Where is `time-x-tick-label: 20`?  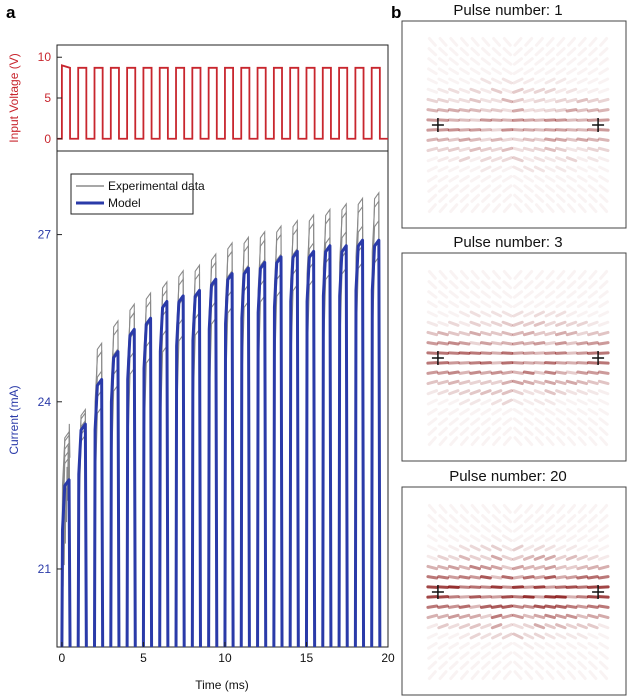 time-x-tick-label: 20 is located at coordinates (388, 658).